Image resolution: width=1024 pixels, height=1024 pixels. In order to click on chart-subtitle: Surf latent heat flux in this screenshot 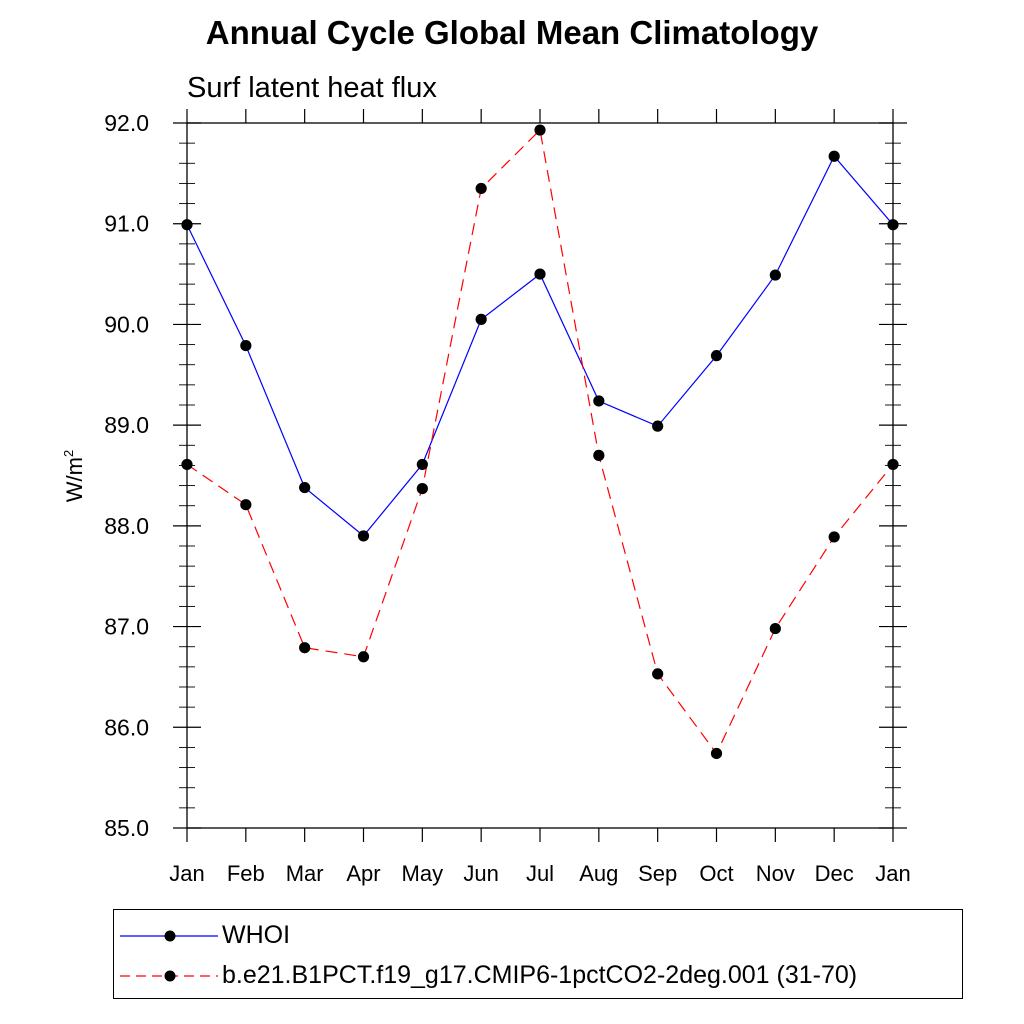, I will do `click(312, 88)`.